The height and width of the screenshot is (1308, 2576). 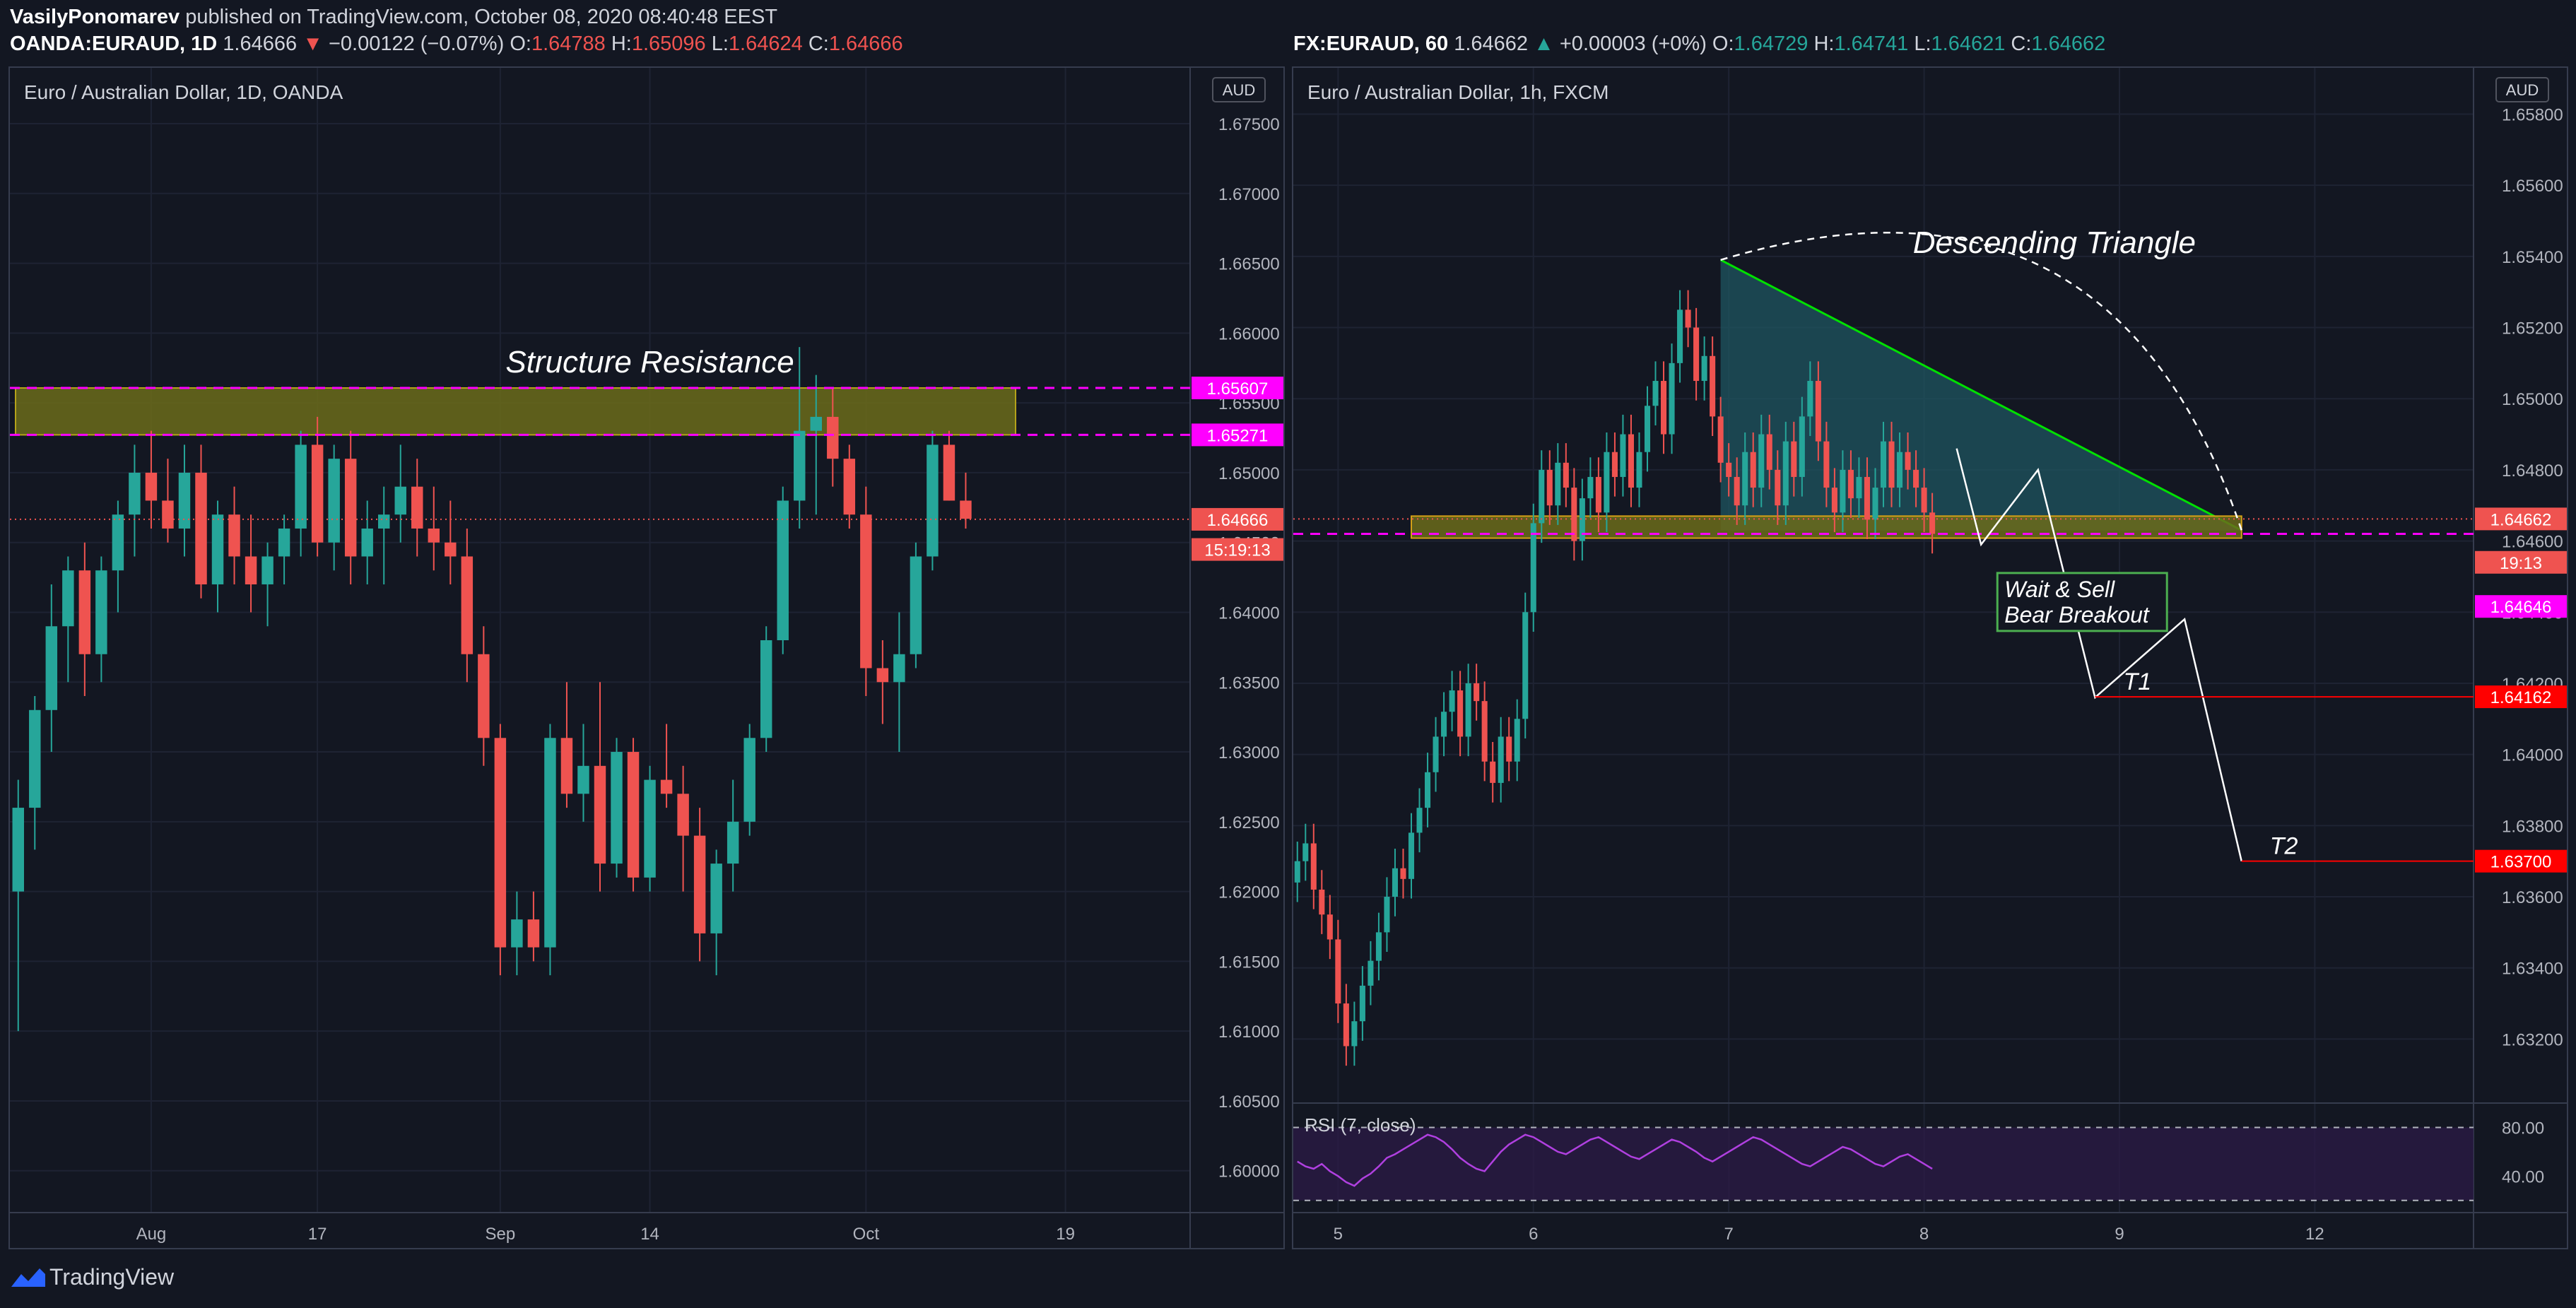 What do you see at coordinates (28, 1278) in the screenshot?
I see `tradingview-logo-icon` at bounding box center [28, 1278].